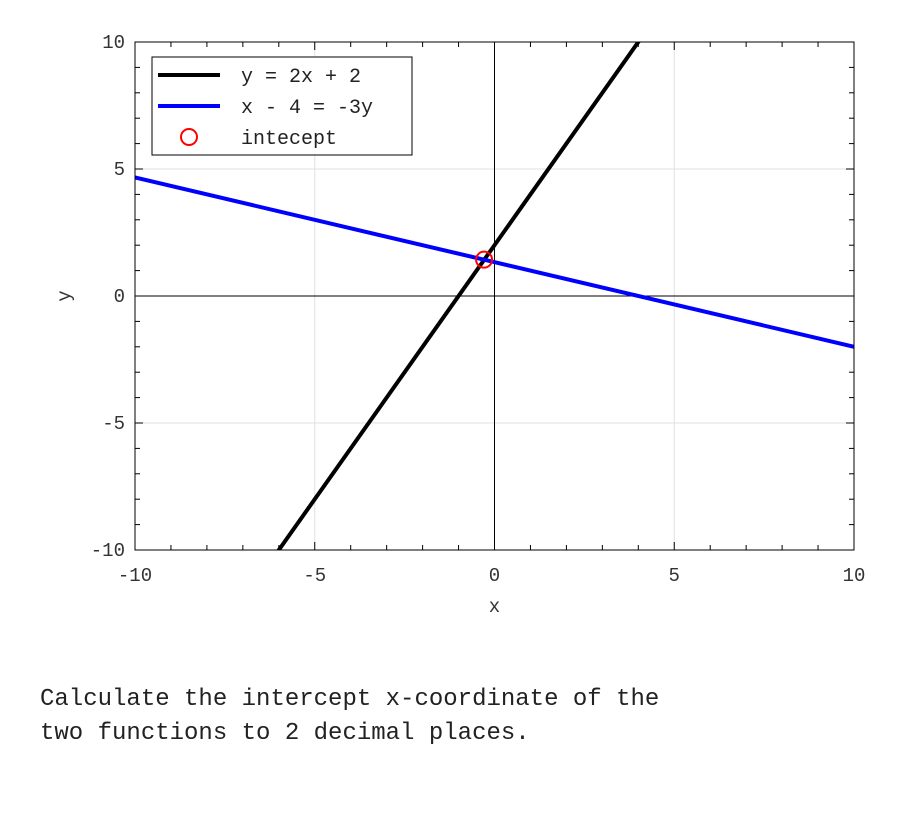 The height and width of the screenshot is (825, 900). What do you see at coordinates (135, 576) in the screenshot?
I see `x-tick-label: -10` at bounding box center [135, 576].